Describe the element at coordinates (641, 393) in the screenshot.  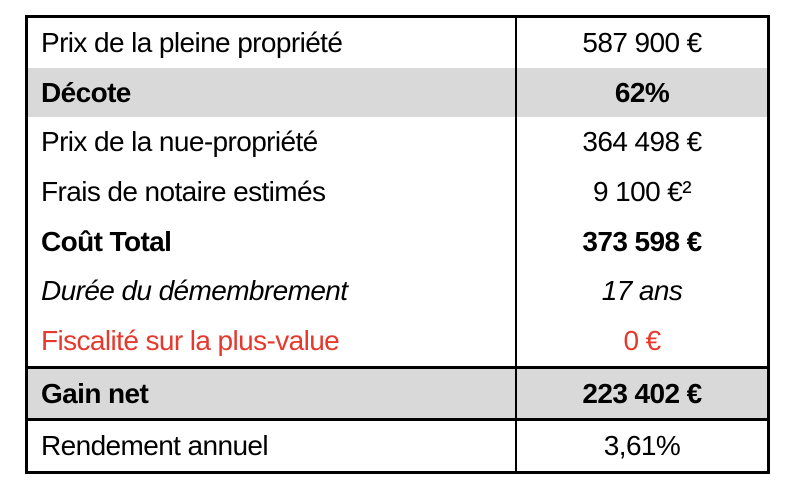
I see `row-value: 223 402 €` at that location.